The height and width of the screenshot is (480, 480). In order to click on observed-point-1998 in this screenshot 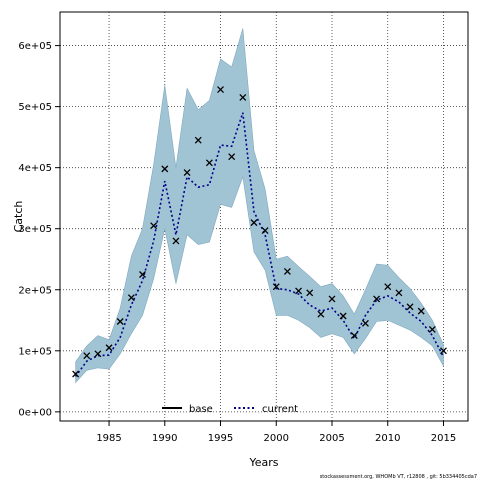, I will do `click(254, 223)`.